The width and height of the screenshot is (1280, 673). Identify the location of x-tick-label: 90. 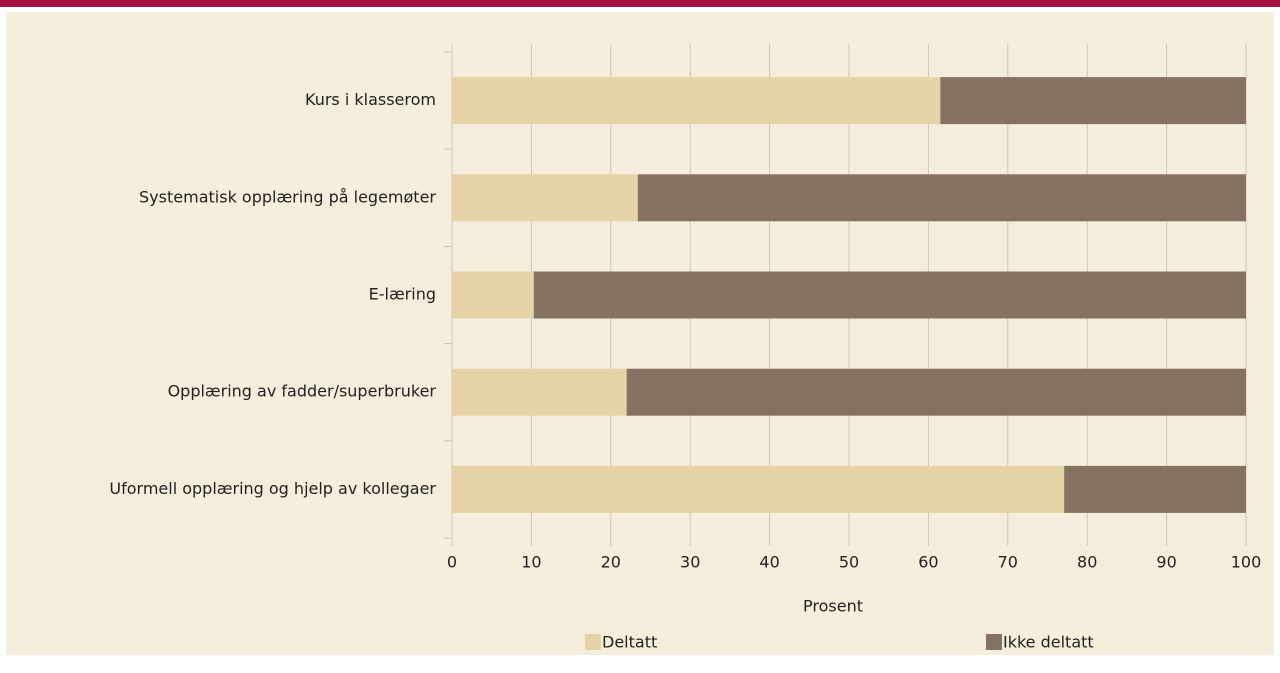
(1166, 562).